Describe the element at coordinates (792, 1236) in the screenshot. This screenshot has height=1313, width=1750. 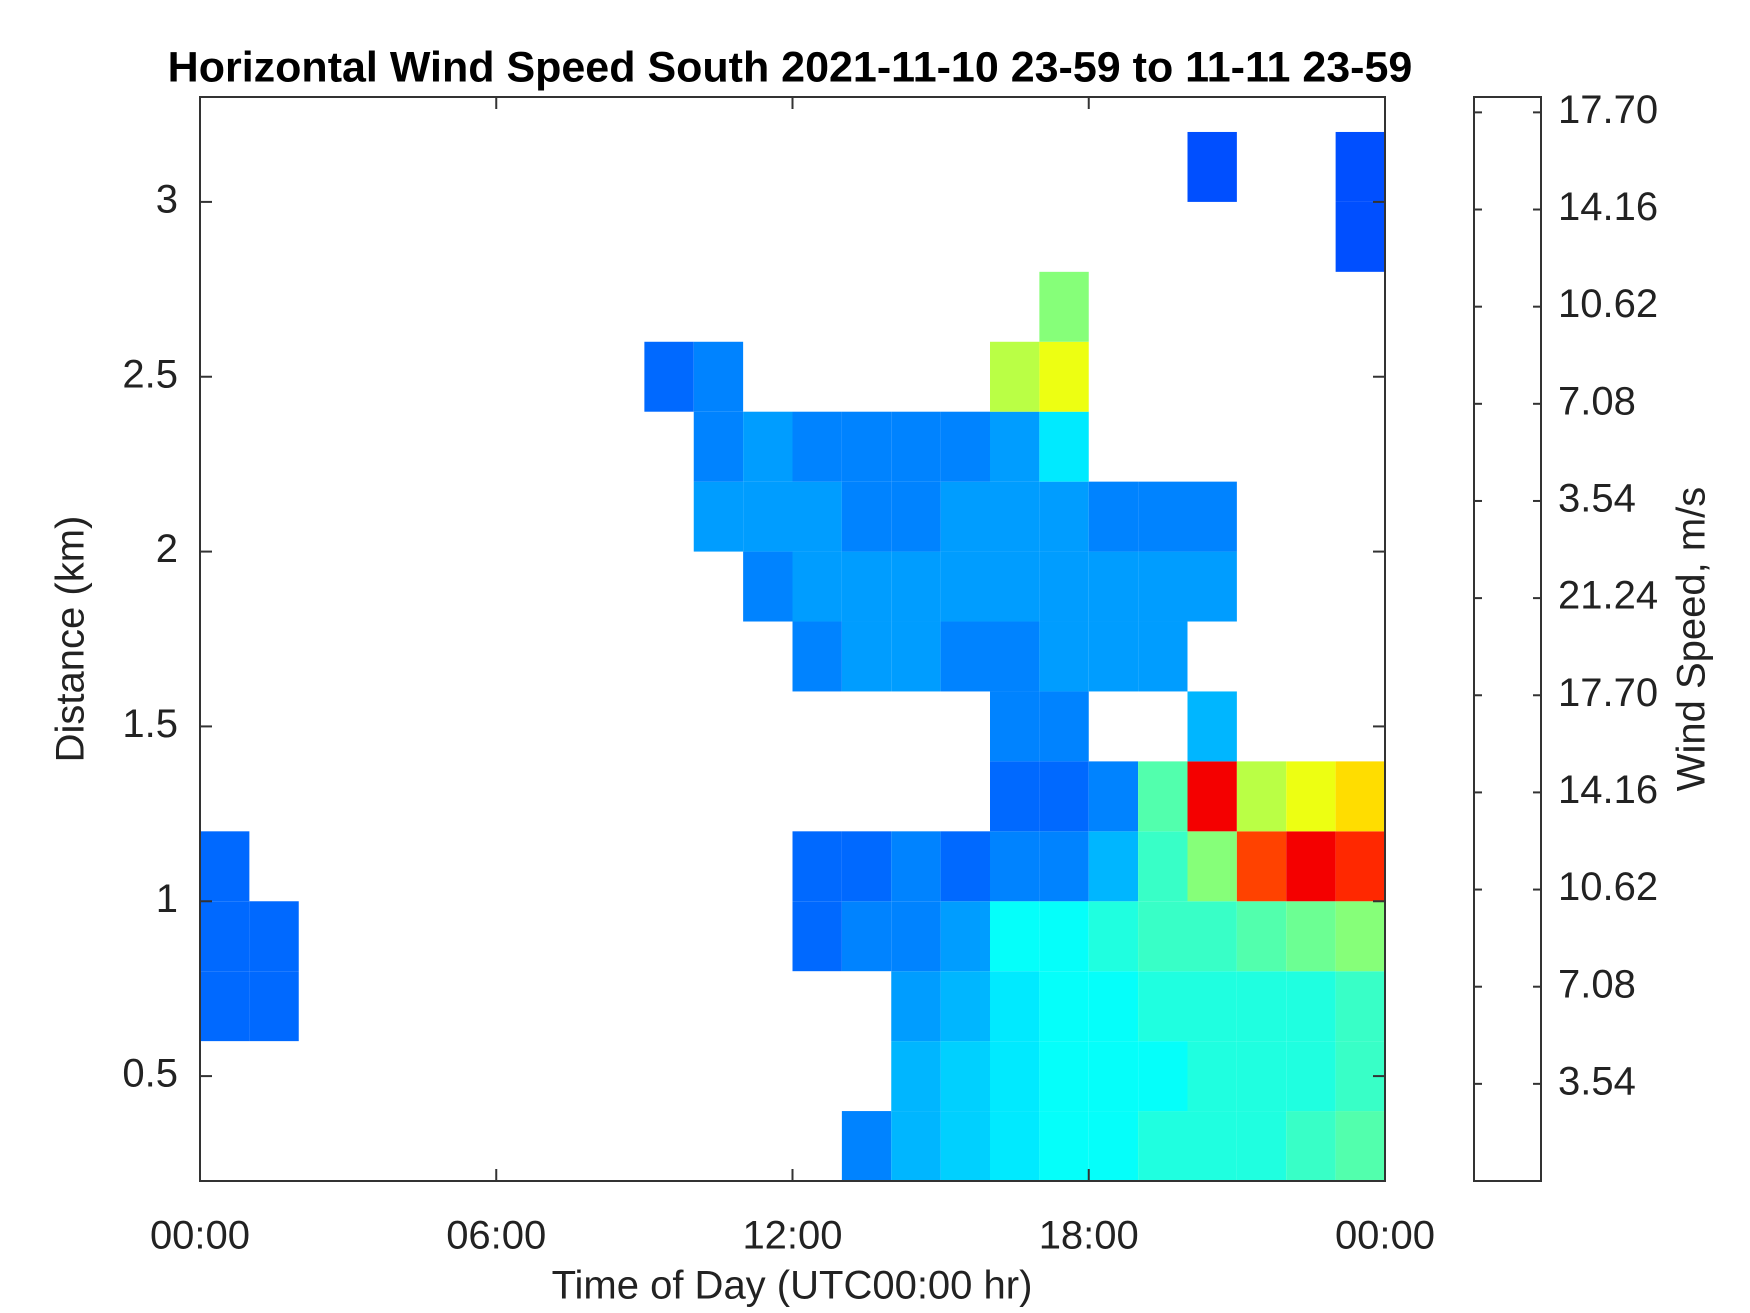
I see `x-tick-label: 12:00` at that location.